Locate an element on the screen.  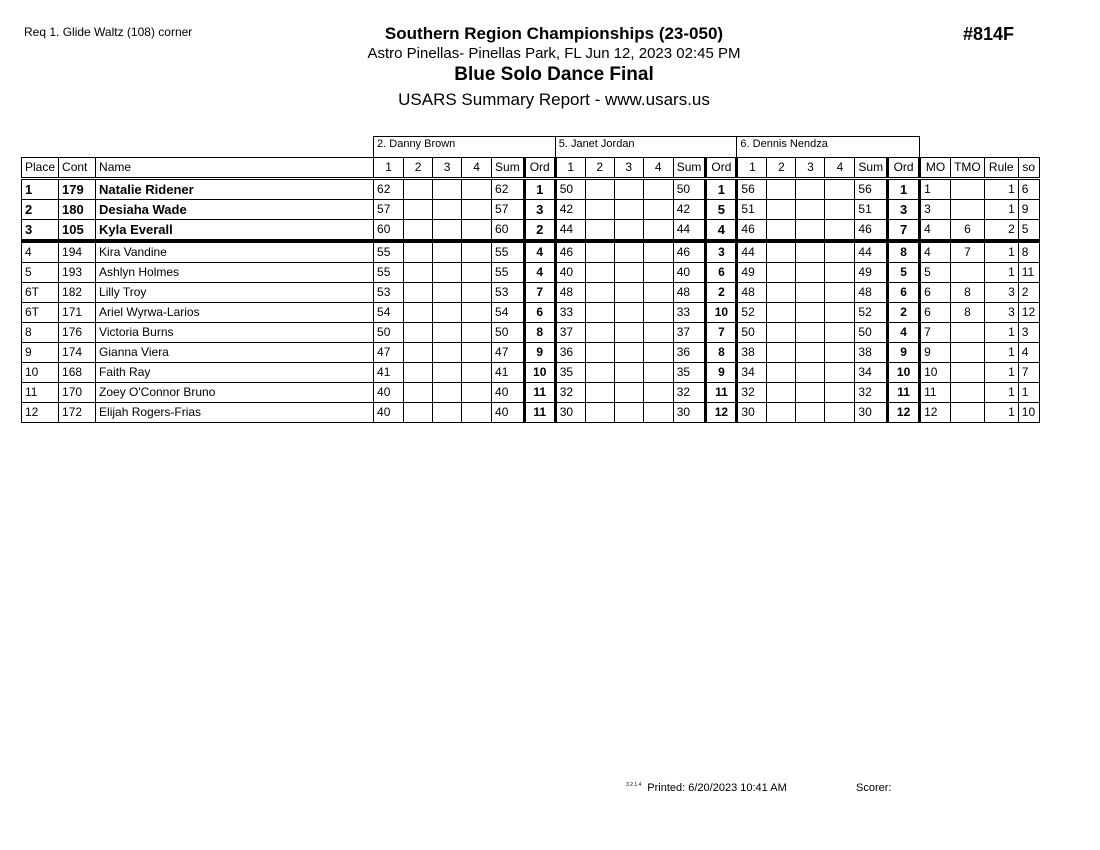
cont-cell: 180 is located at coordinates (77, 209).